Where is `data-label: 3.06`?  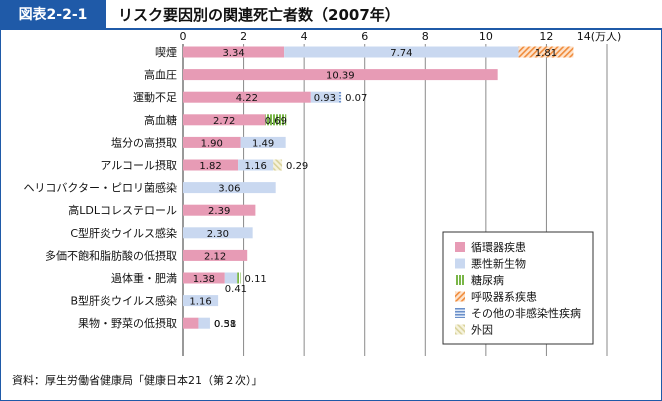 data-label: 3.06 is located at coordinates (229, 189).